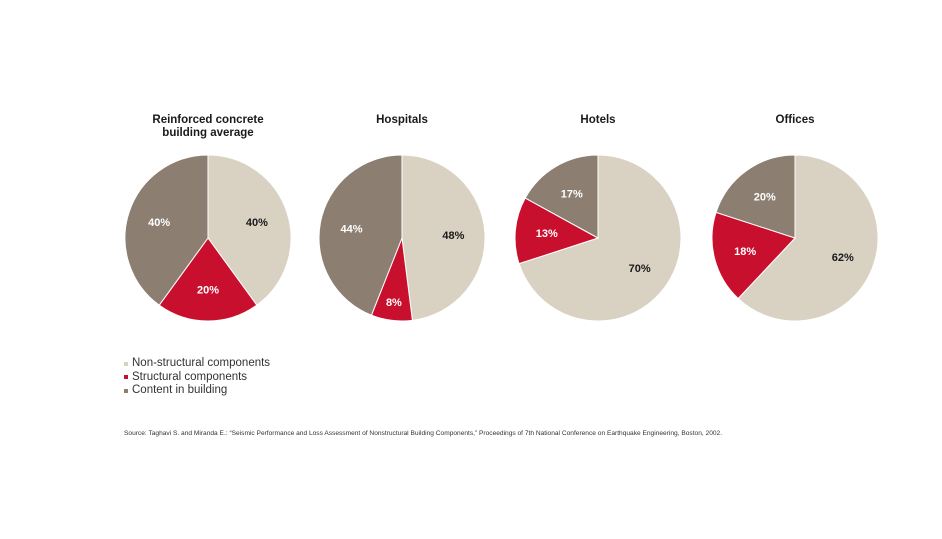  Describe the element at coordinates (547, 234) in the screenshot. I see `slice-value-label-structural: 13%` at that location.